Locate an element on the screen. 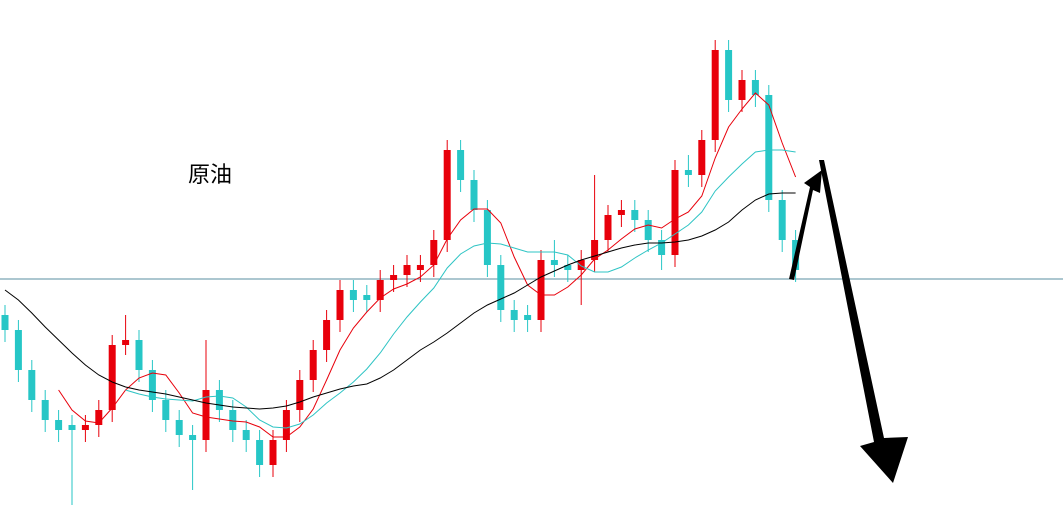 The image size is (1063, 525). up-arrow is located at coordinates (805, 225).